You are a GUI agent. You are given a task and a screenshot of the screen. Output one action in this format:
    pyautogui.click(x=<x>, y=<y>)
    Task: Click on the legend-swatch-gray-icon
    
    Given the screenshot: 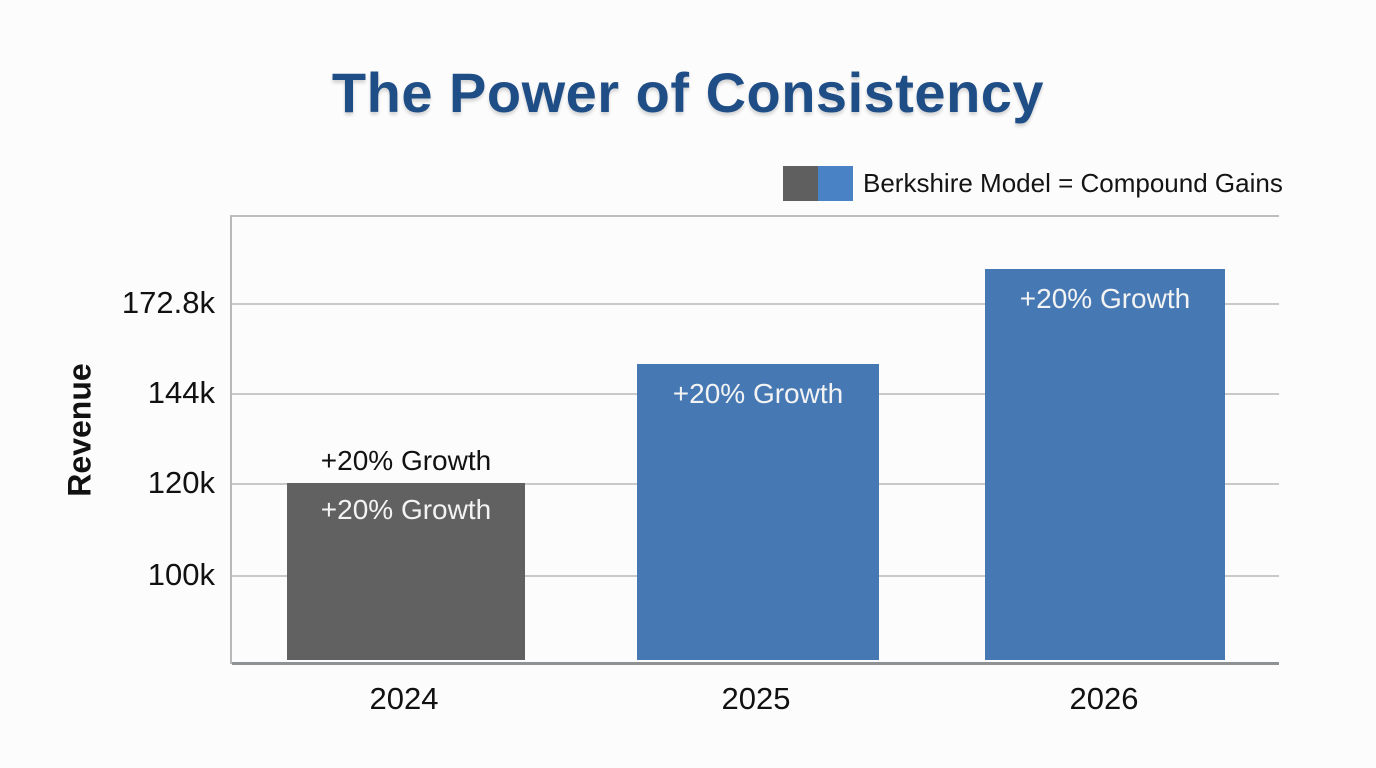 What is the action you would take?
    pyautogui.click(x=800, y=183)
    